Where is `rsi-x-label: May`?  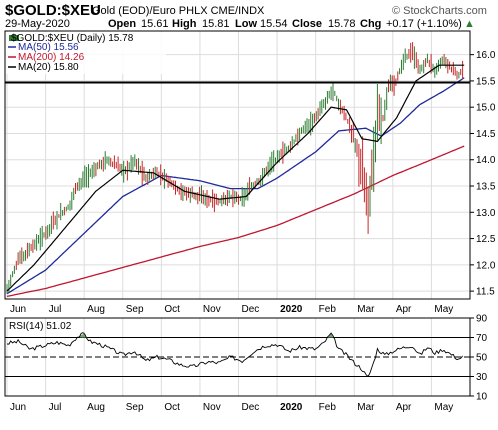
rsi-x-label: May is located at coordinates (443, 407).